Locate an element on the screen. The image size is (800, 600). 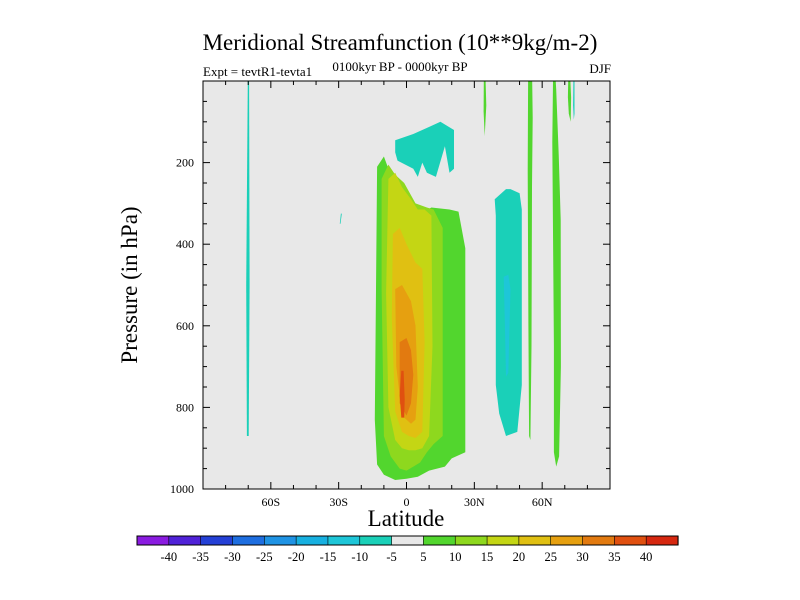
x-tick-label: 60N is located at coordinates (542, 502).